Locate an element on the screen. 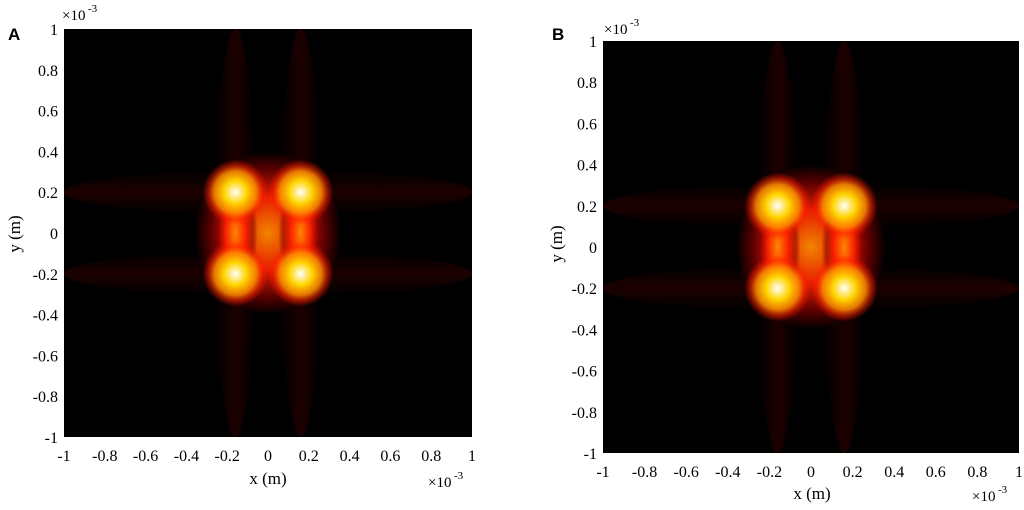 This screenshot has width=1024, height=510. x-multiplier-base-b: ×10 is located at coordinates (983, 497).